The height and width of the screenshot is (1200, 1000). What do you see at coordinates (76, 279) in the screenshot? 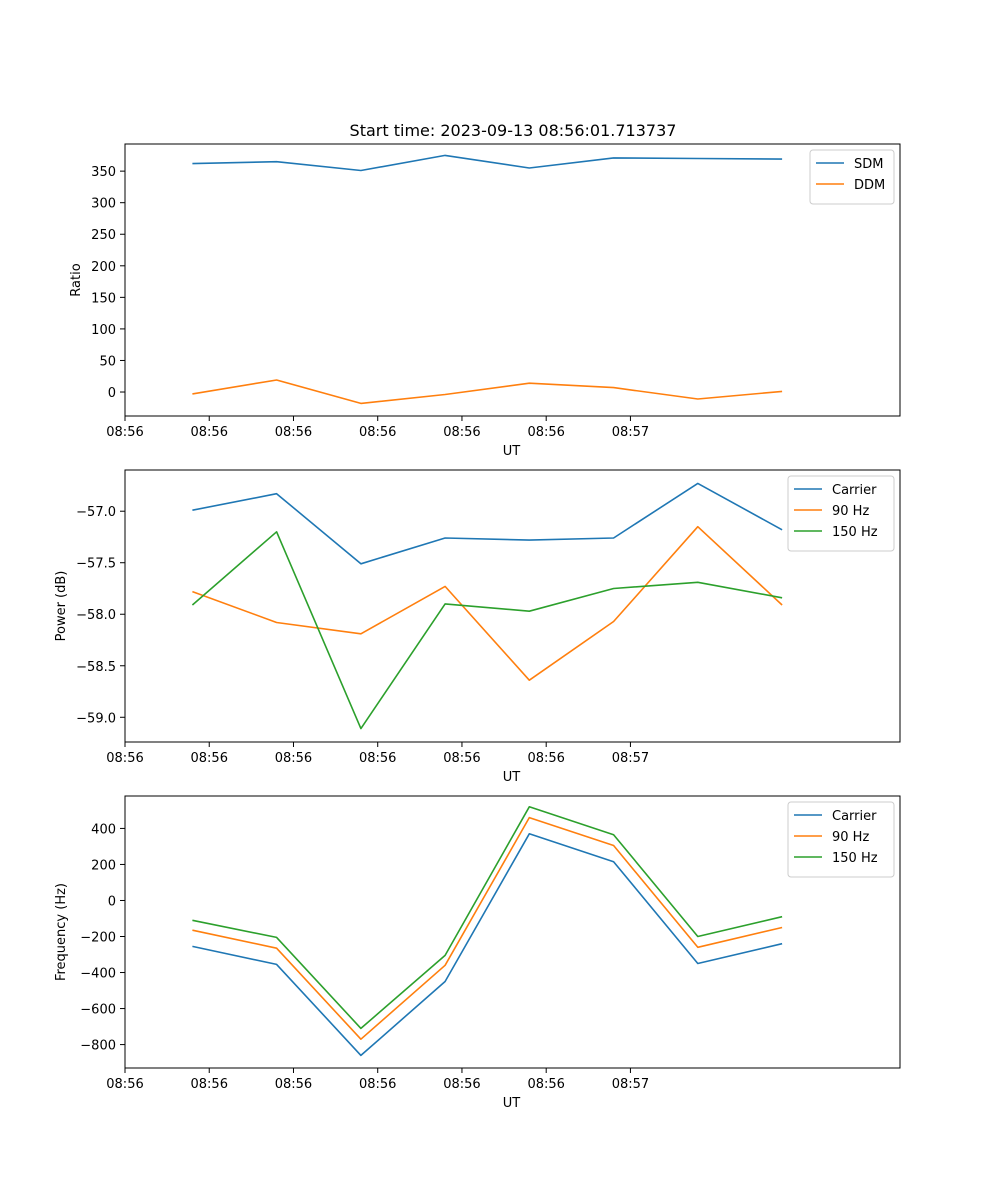
I see `y-axis-label: Ratio` at bounding box center [76, 279].